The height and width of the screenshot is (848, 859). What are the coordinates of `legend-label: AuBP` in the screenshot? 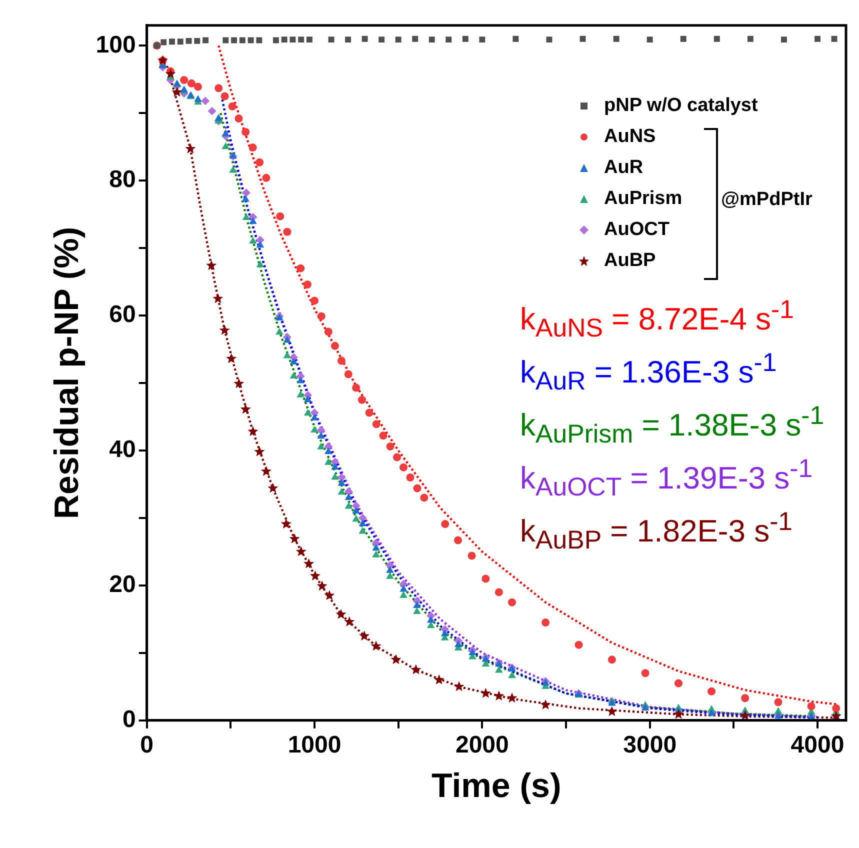 It's located at (630, 261).